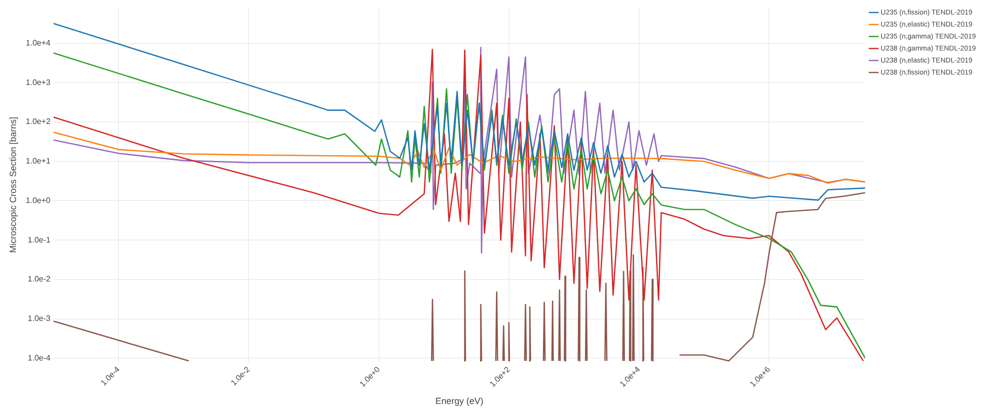 Image resolution: width=990 pixels, height=413 pixels. I want to click on y-axis-title: Microscopic Cross Section [barns], so click(13, 184).